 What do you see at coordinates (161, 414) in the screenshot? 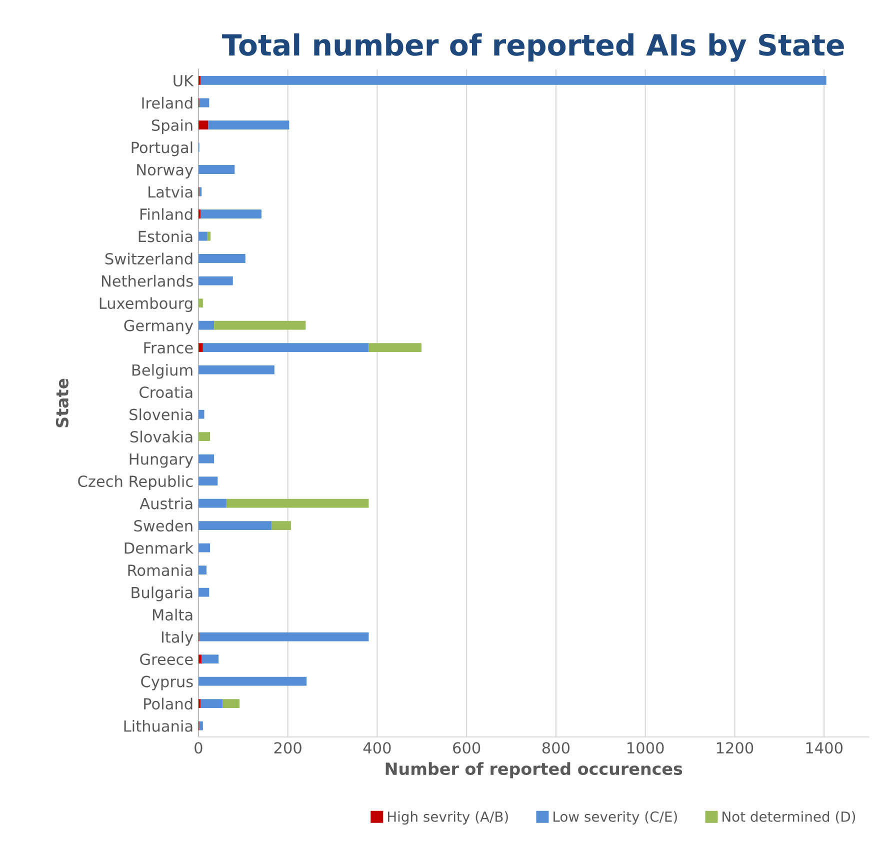
I see `y-tick-label: Slovenia` at bounding box center [161, 414].